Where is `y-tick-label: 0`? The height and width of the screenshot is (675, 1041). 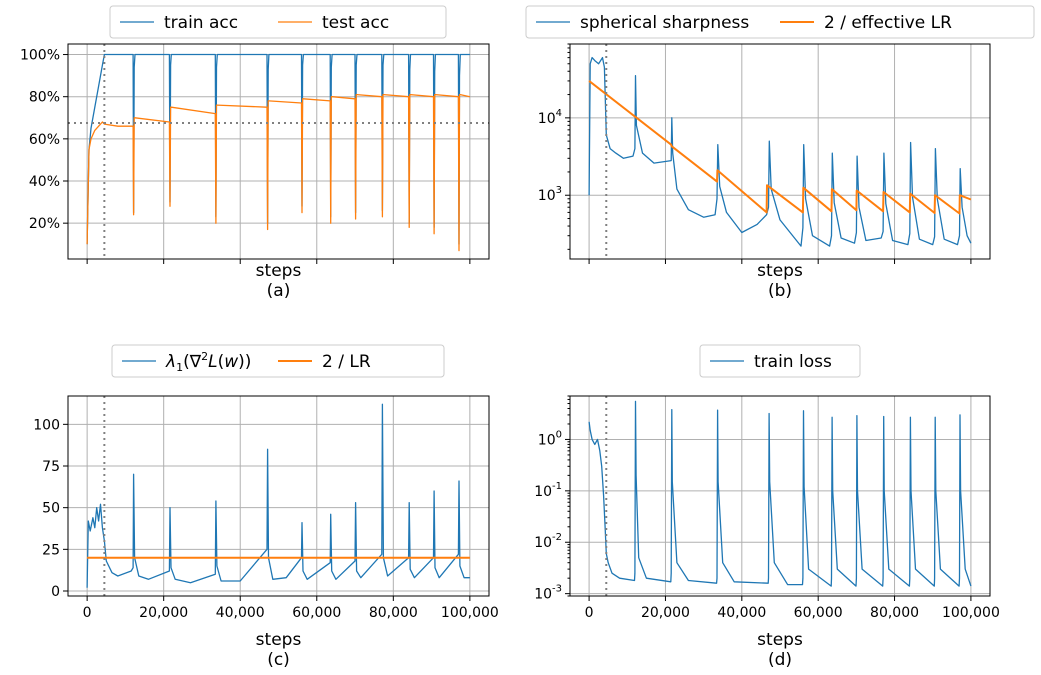 y-tick-label: 0 is located at coordinates (55, 592).